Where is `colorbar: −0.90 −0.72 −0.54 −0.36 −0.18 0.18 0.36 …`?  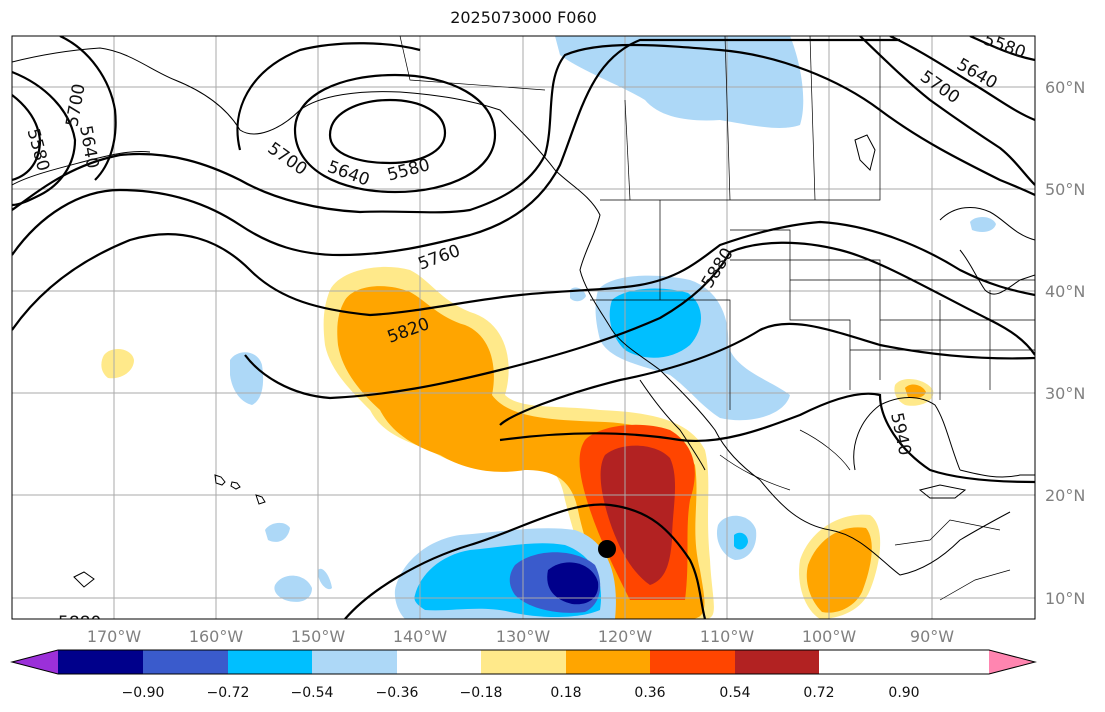
colorbar: −0.90 −0.72 −0.54 −0.36 −0.18 0.18 0.36 … is located at coordinates (523, 675).